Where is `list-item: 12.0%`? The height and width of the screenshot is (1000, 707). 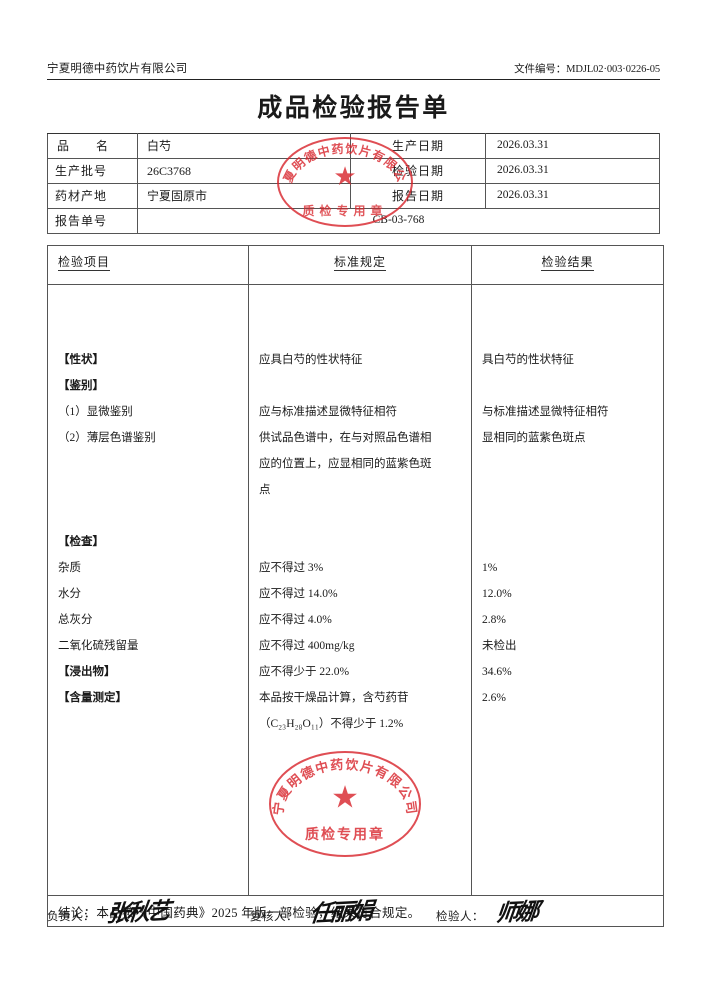 list-item: 12.0% is located at coordinates (497, 594).